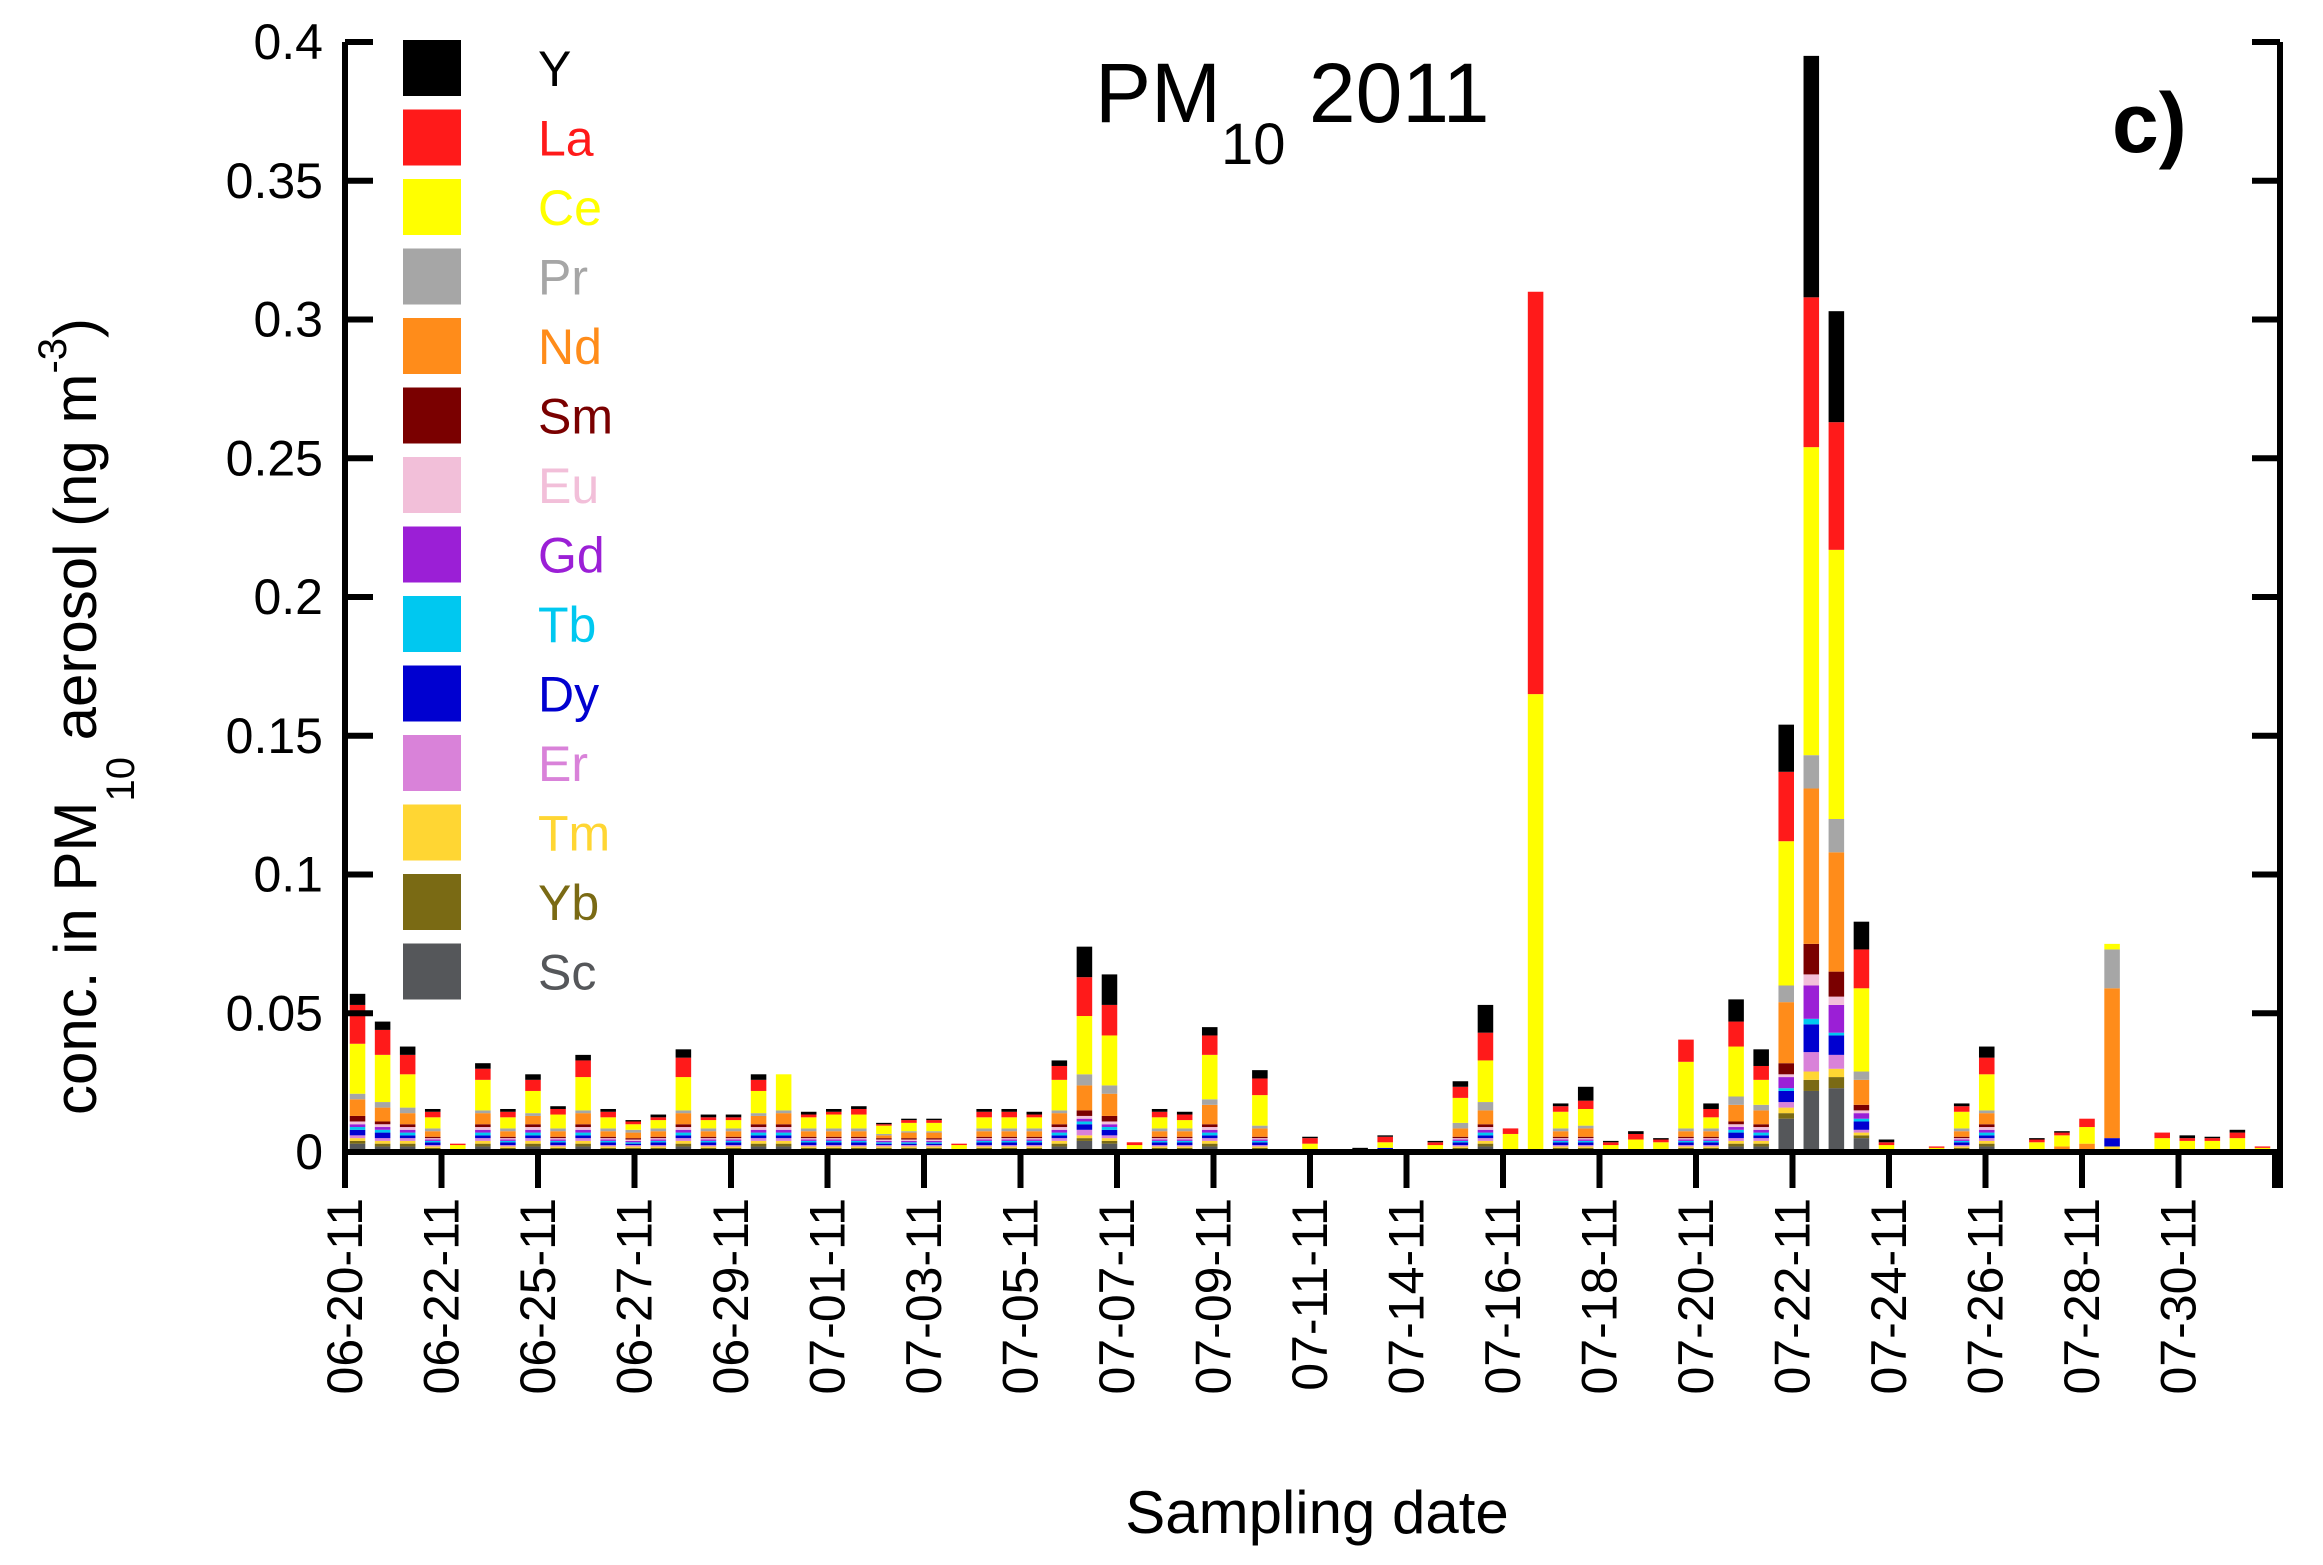 The height and width of the screenshot is (1565, 2323). I want to click on legend-item-ce: Ce, so click(502, 207).